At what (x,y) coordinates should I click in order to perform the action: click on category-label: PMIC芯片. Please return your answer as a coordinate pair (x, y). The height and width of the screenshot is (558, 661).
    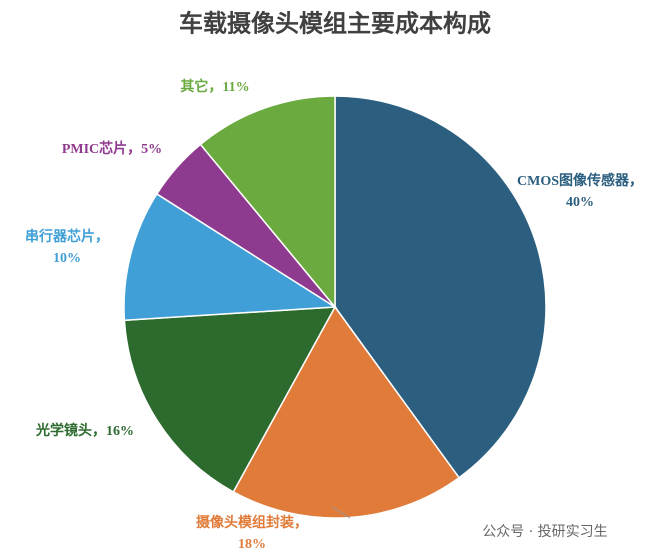
    Looking at the image, I should click on (94, 148).